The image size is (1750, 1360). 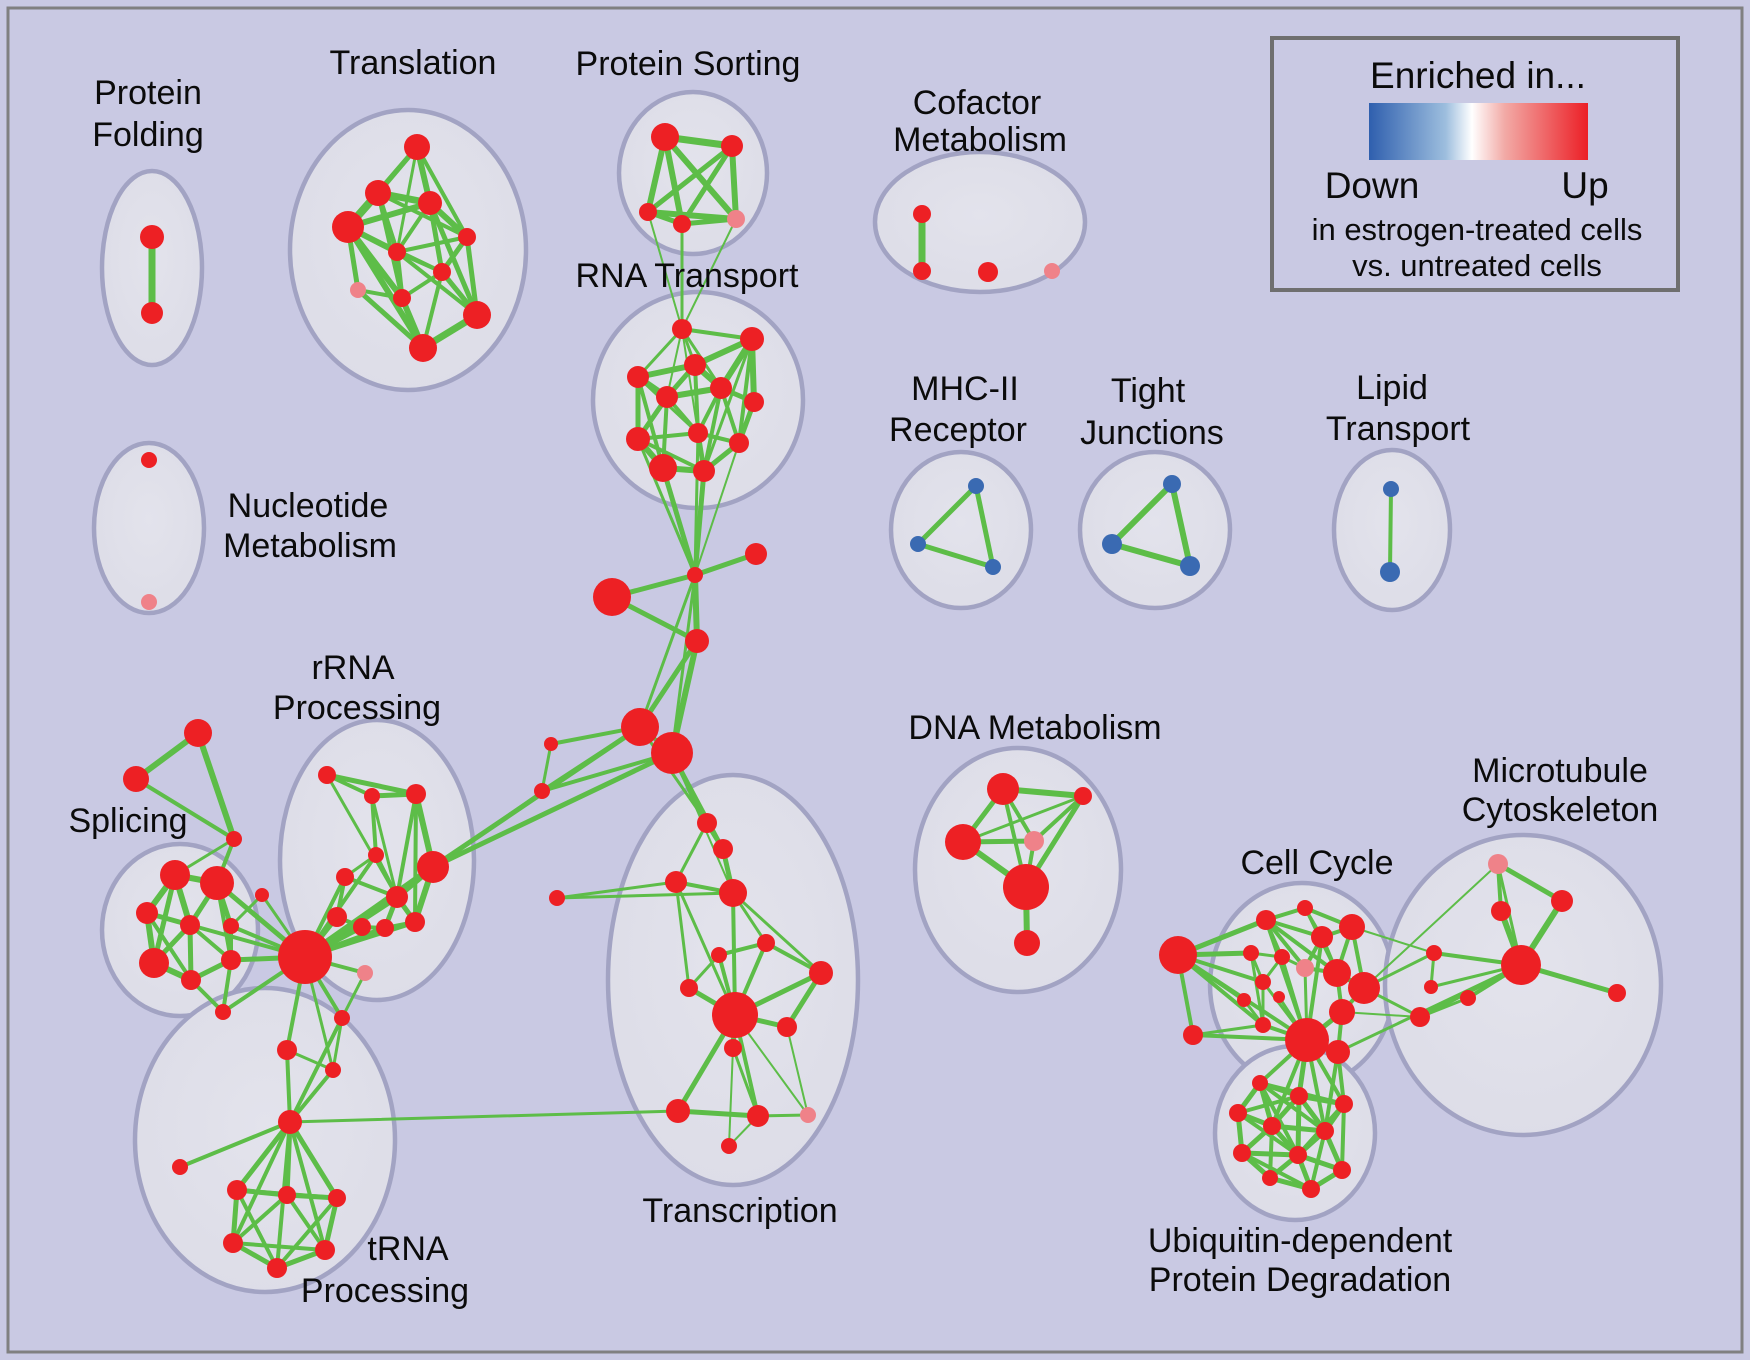 I want to click on cluster-label-mhc-ii-receptor-line2: Receptor, so click(x=958, y=430).